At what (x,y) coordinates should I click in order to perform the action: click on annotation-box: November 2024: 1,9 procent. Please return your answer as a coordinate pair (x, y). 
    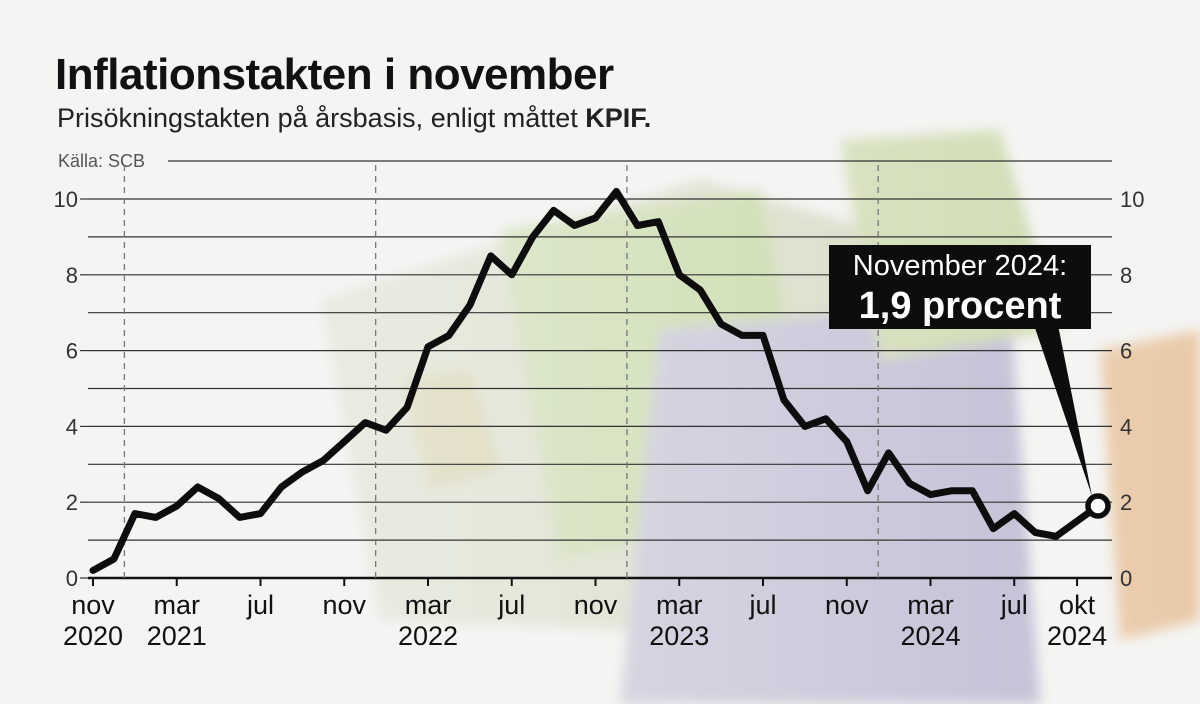
    Looking at the image, I should click on (960, 287).